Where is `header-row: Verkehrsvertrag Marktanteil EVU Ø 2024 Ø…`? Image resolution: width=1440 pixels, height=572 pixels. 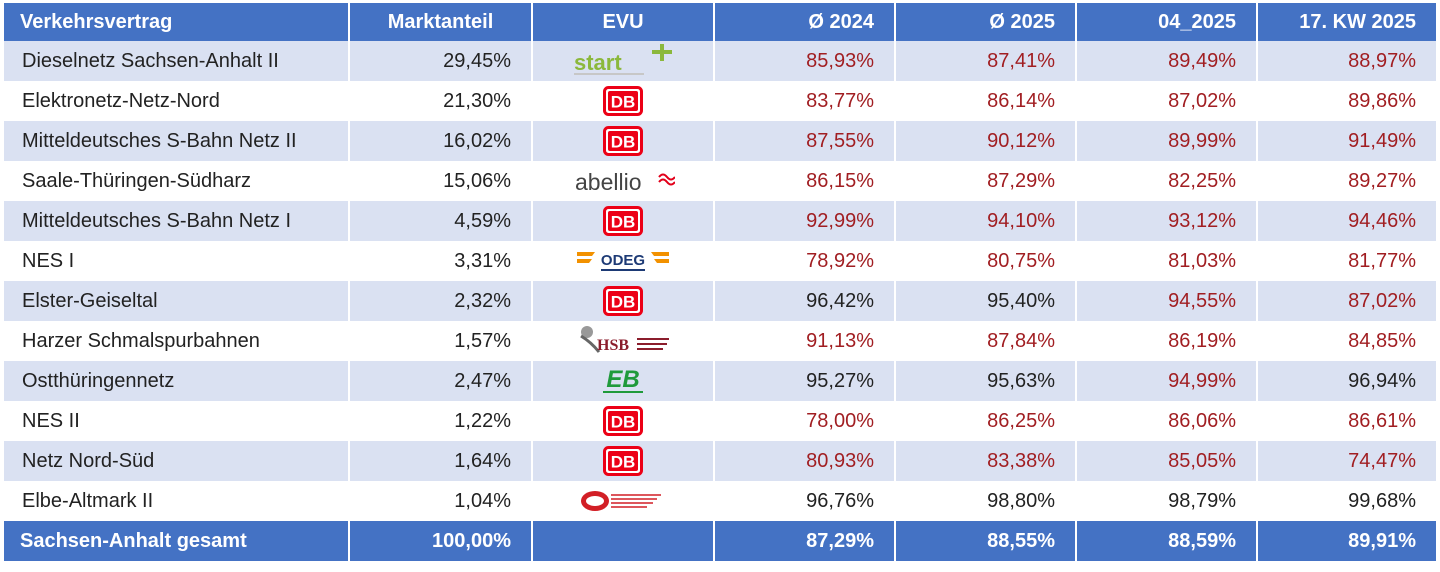
header-row: Verkehrsvertrag Marktanteil EVU Ø 2024 Ø… is located at coordinates (720, 22).